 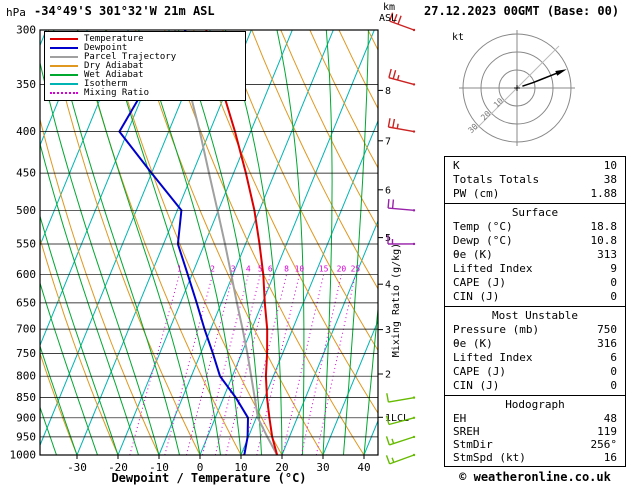 What do you see at coordinates (26, 353) in the screenshot?
I see `pressure-tick-label: 750` at bounding box center [26, 353].